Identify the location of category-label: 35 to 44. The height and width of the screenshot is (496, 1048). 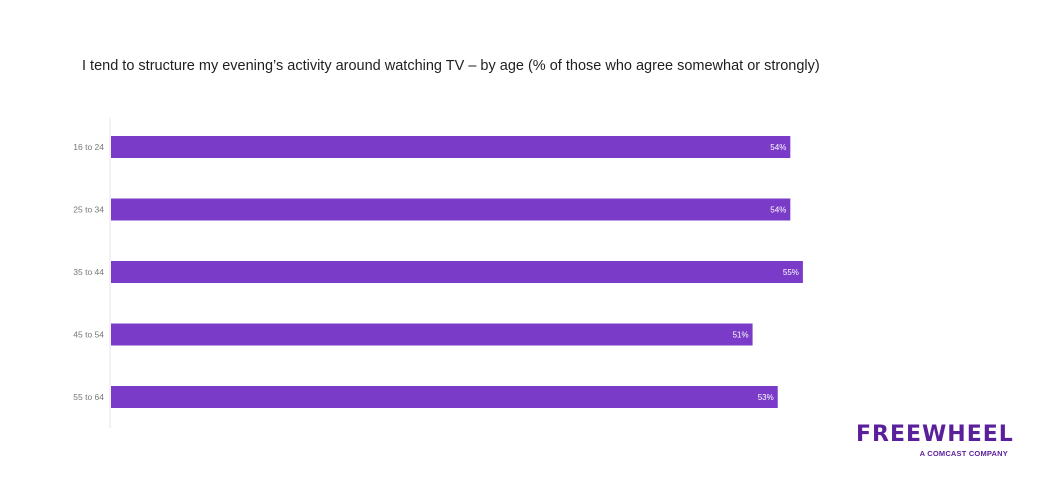
(88, 272).